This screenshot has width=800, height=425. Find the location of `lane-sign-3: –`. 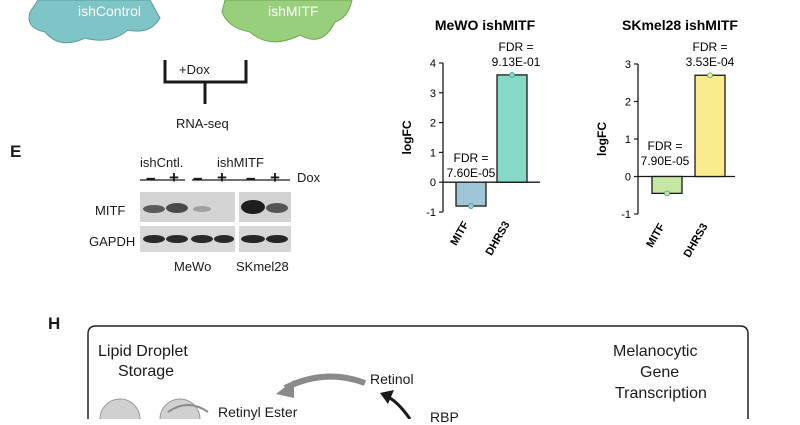

lane-sign-3: – is located at coordinates (198, 177).